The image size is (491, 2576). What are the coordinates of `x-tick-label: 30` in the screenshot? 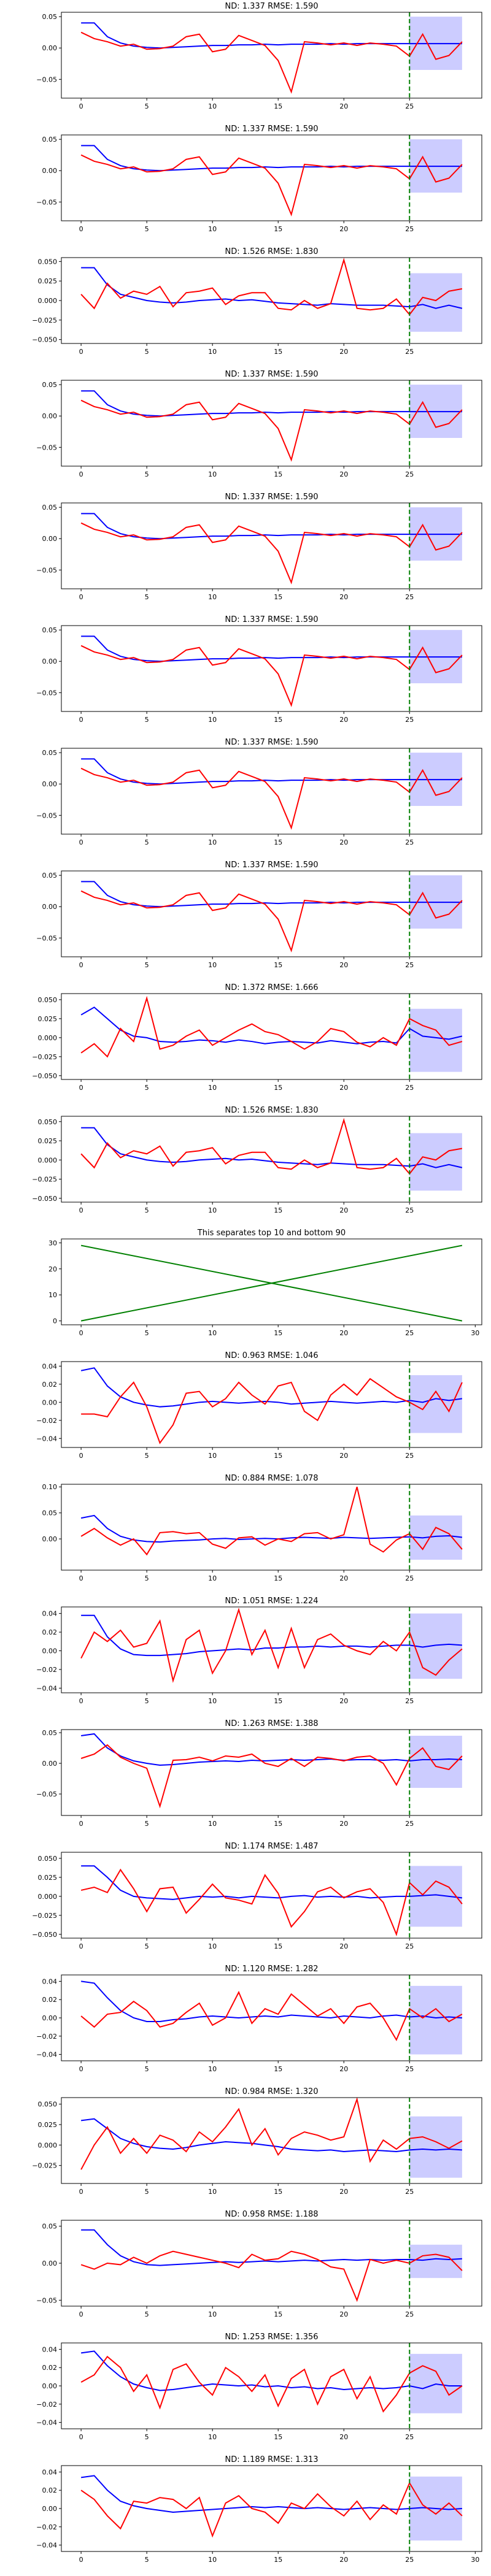 It's located at (475, 1333).